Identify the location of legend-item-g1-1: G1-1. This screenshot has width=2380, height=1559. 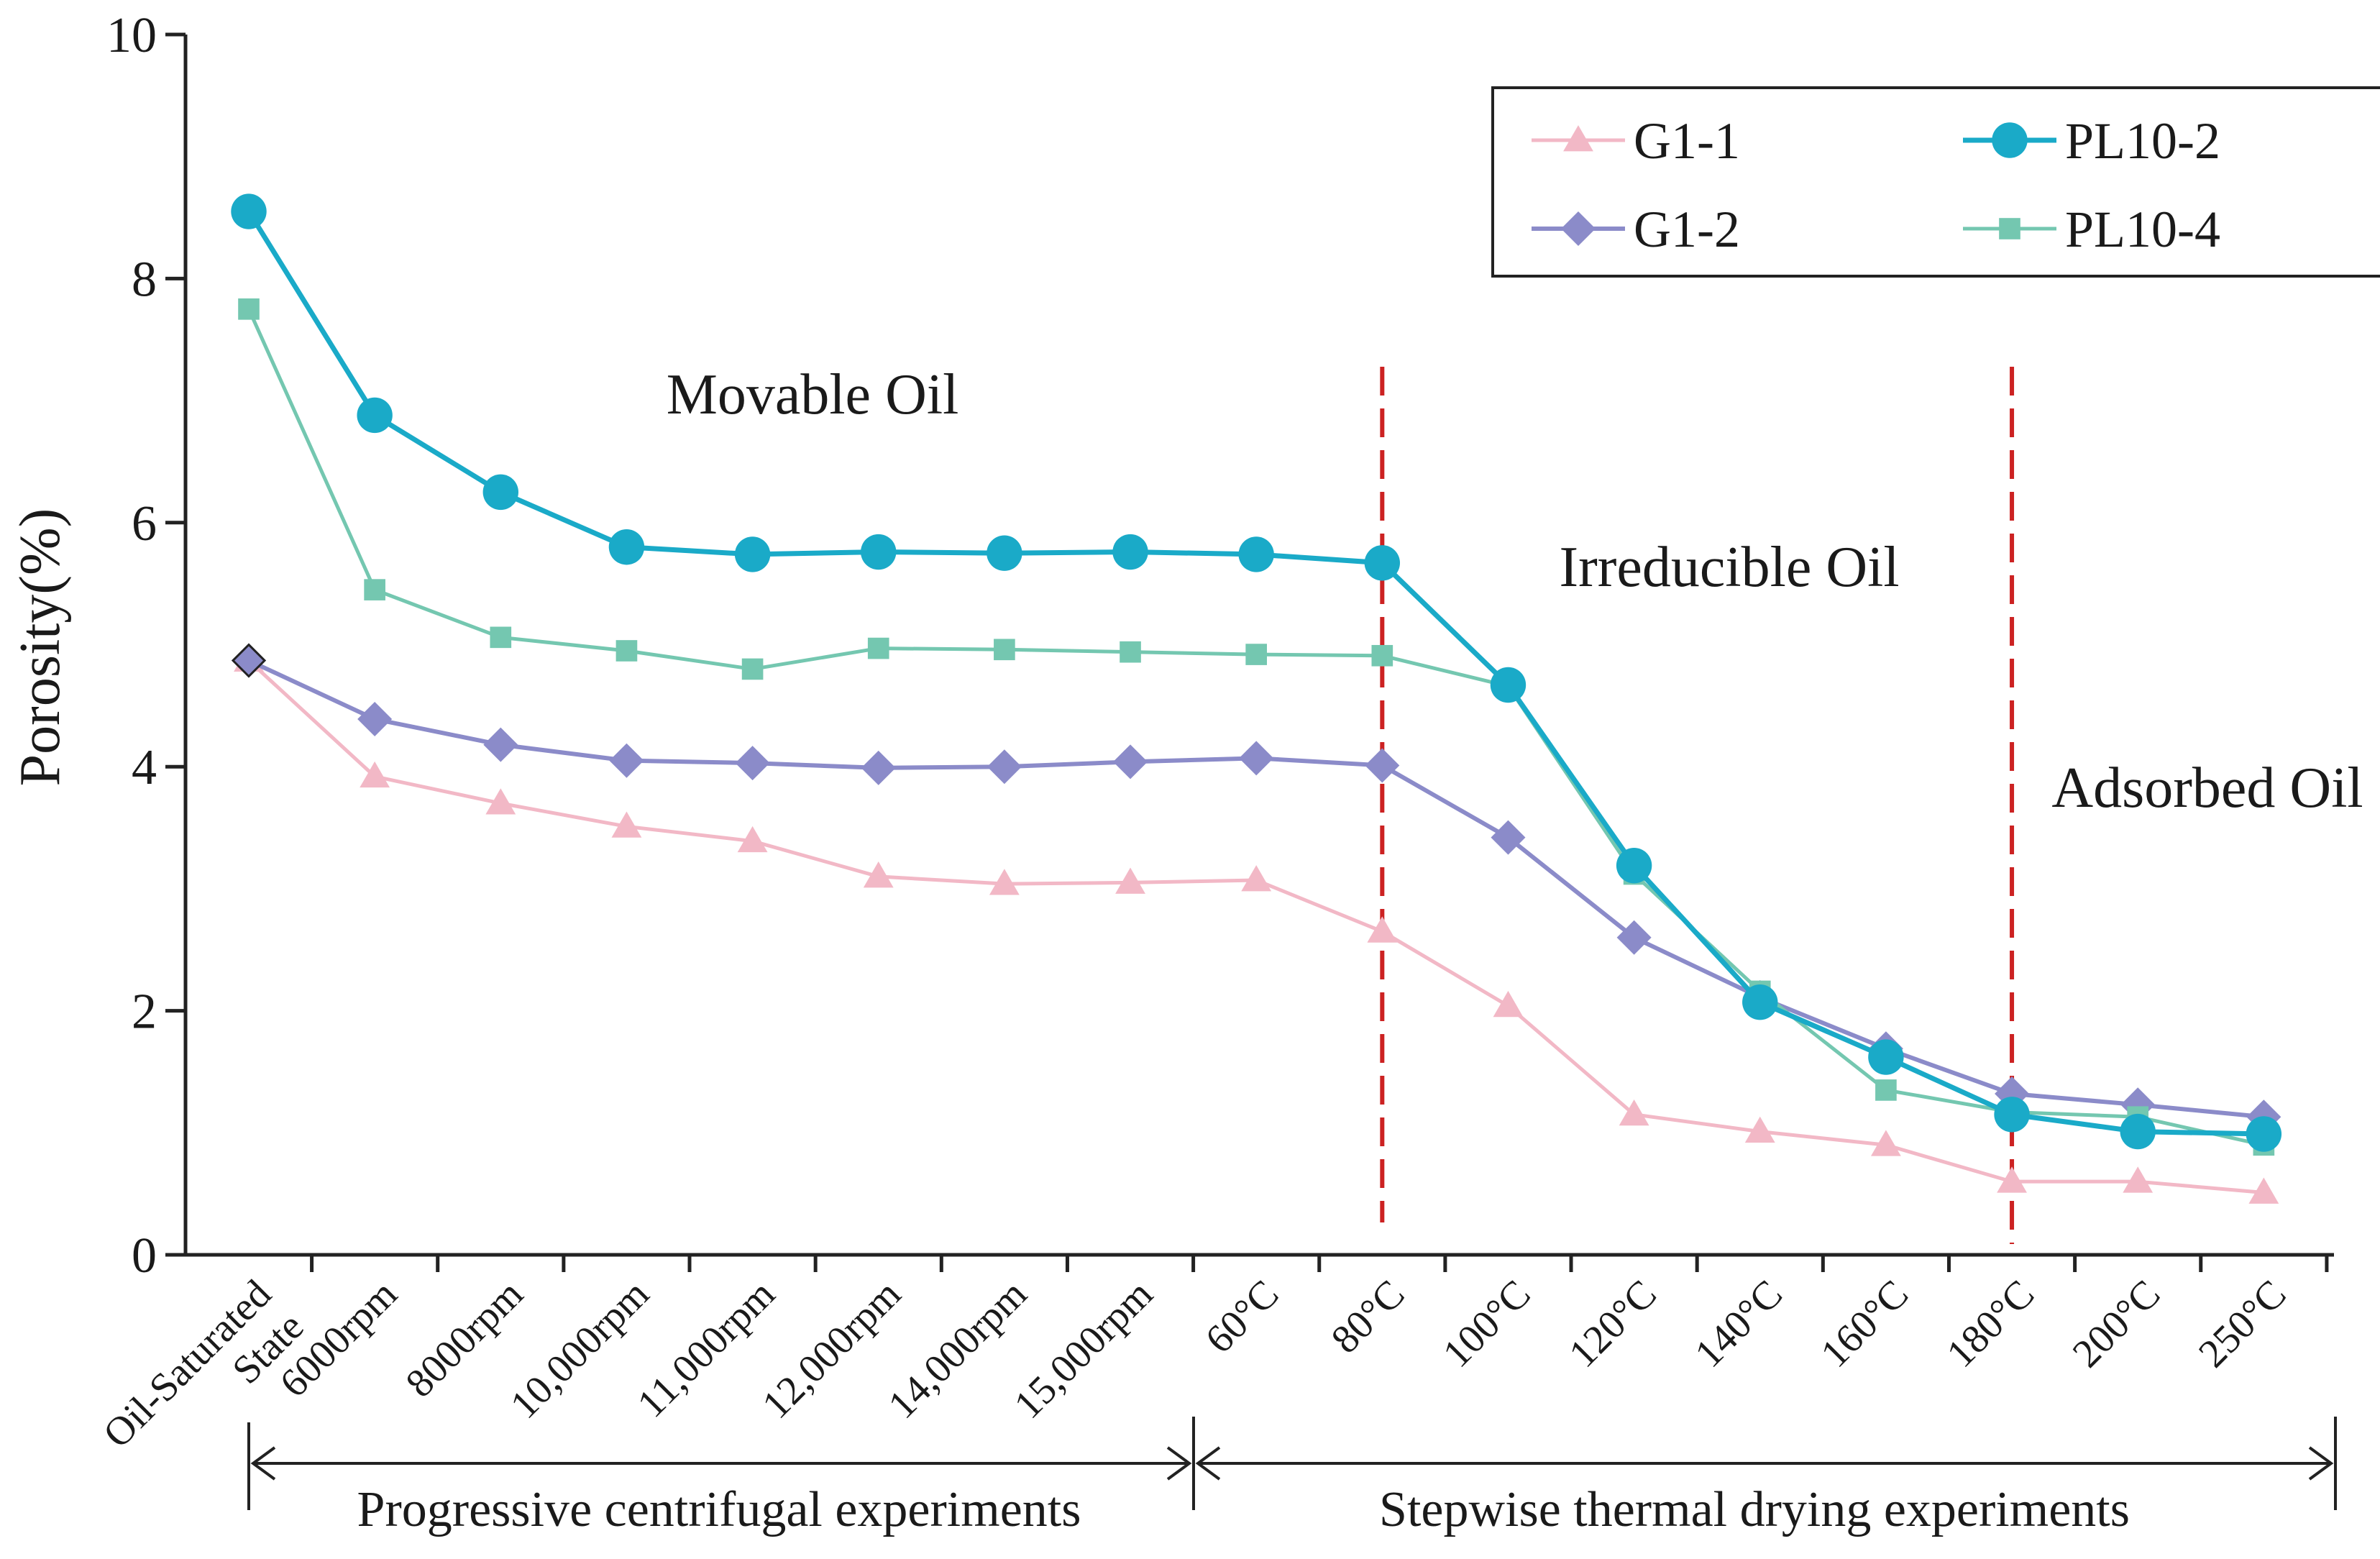
(1636, 141).